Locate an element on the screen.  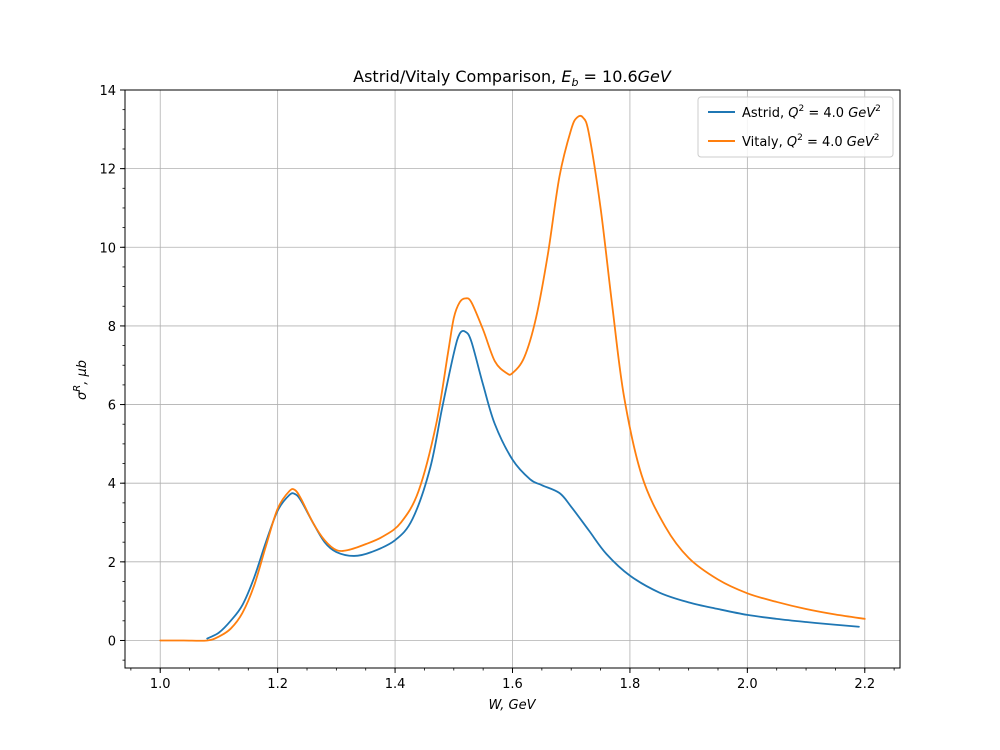
y-tick-label: 0 is located at coordinates (112, 641).